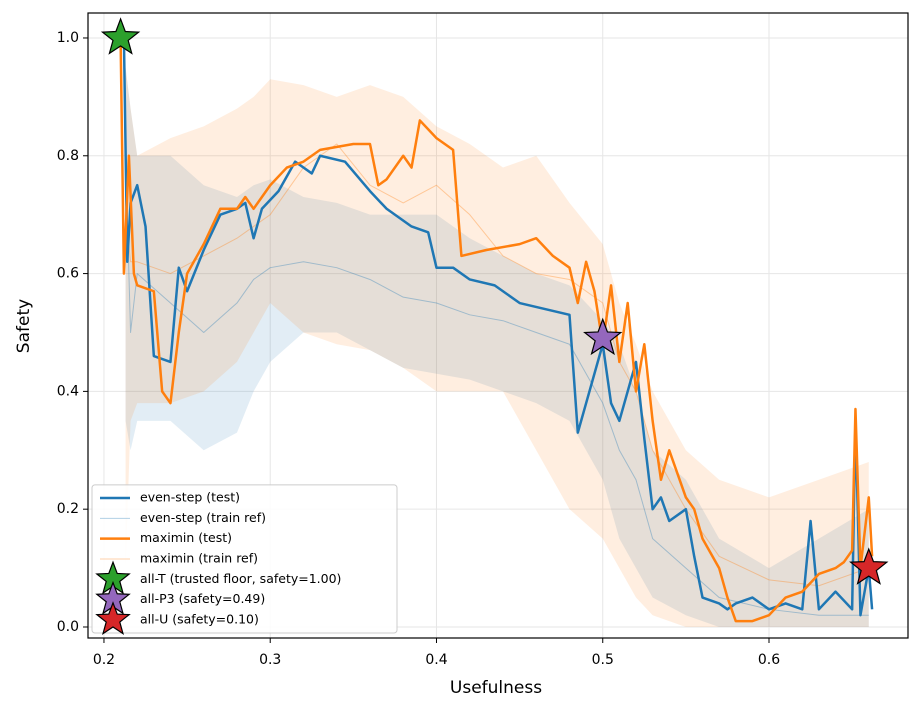 This screenshot has width=921, height=712. Describe the element at coordinates (68, 509) in the screenshot. I see `y-tick-label: 0.2` at that location.